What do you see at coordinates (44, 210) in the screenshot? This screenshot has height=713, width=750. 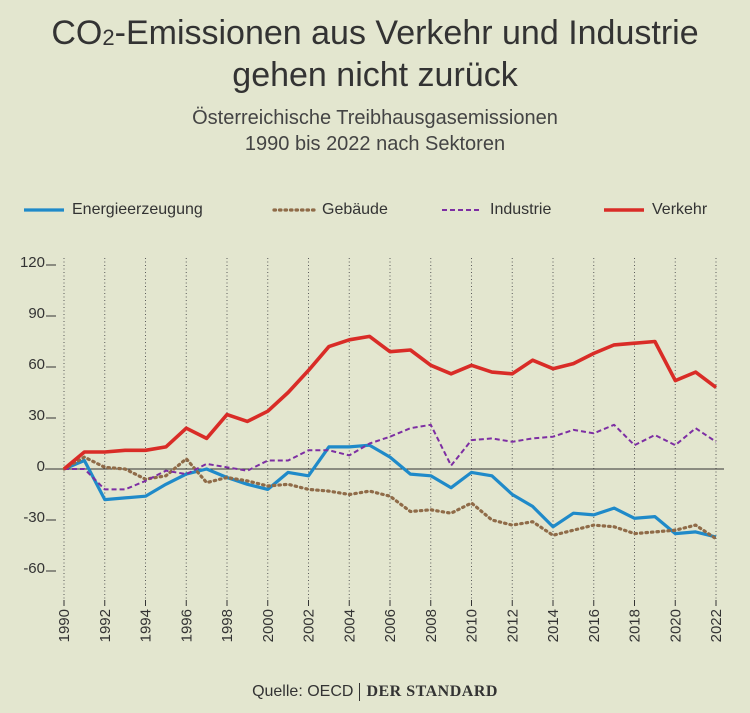 I see `legend-swatch-energieerzeugung` at bounding box center [44, 210].